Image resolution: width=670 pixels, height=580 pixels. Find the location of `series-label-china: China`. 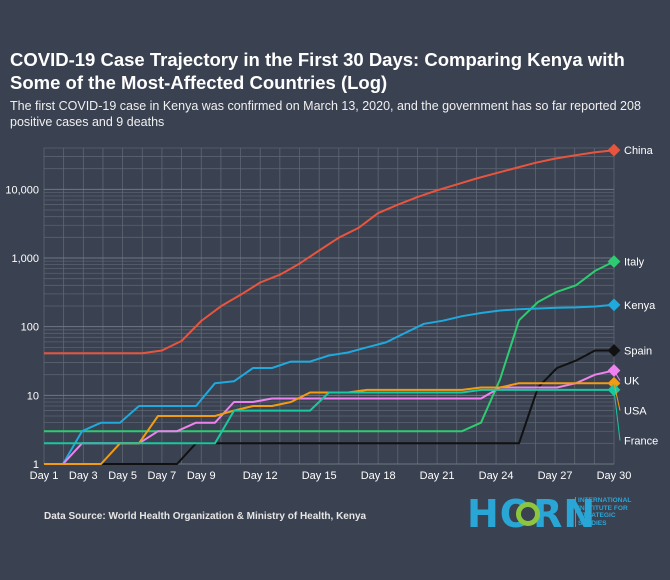

series-label-china: China is located at coordinates (639, 151).